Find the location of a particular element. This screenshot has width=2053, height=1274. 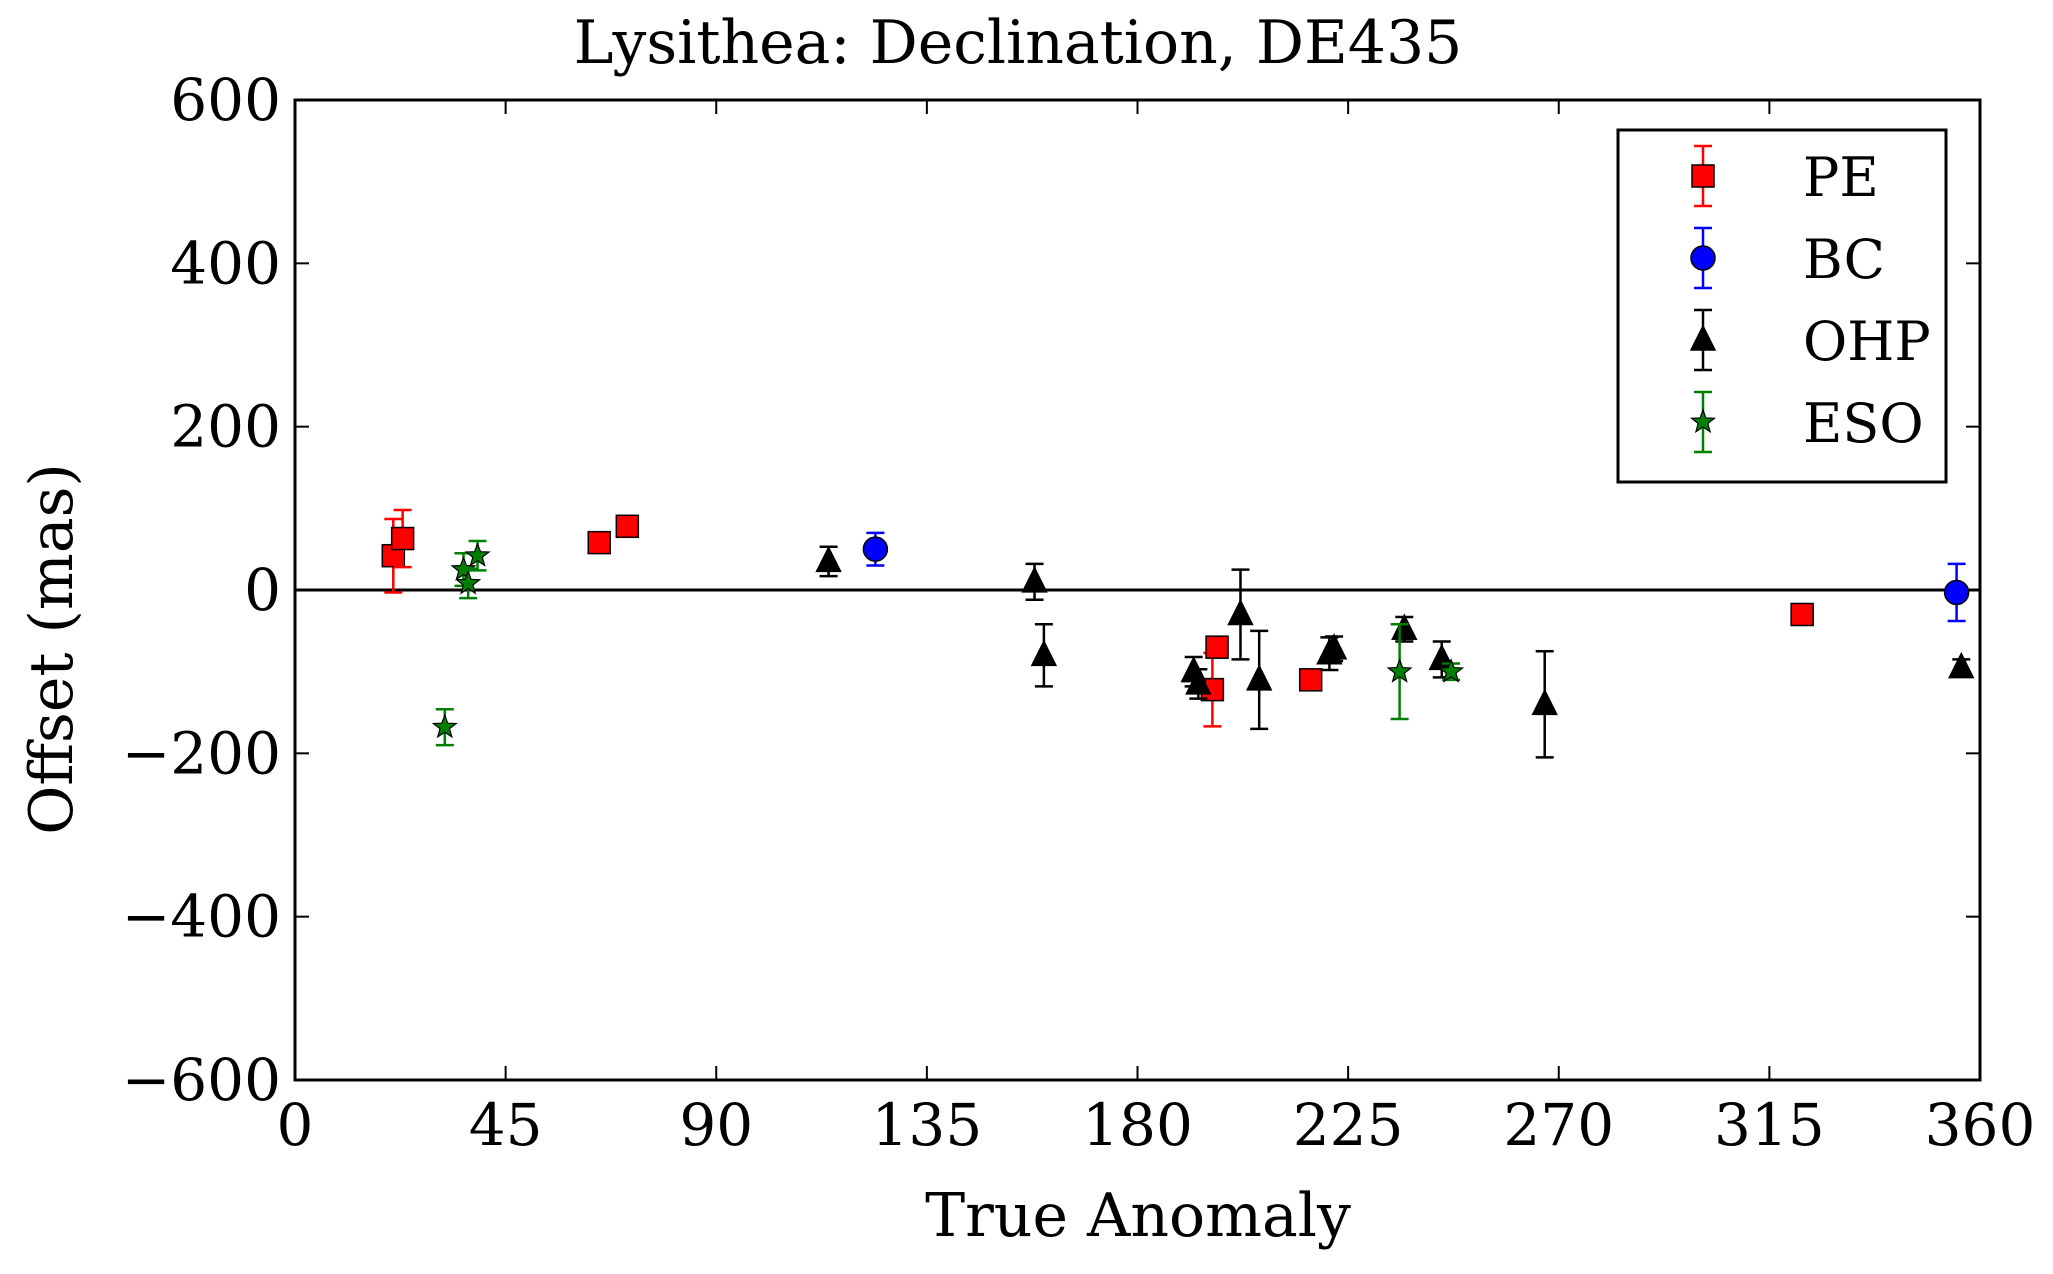

y-axis-label: Offset (mas) is located at coordinates (52, 649).